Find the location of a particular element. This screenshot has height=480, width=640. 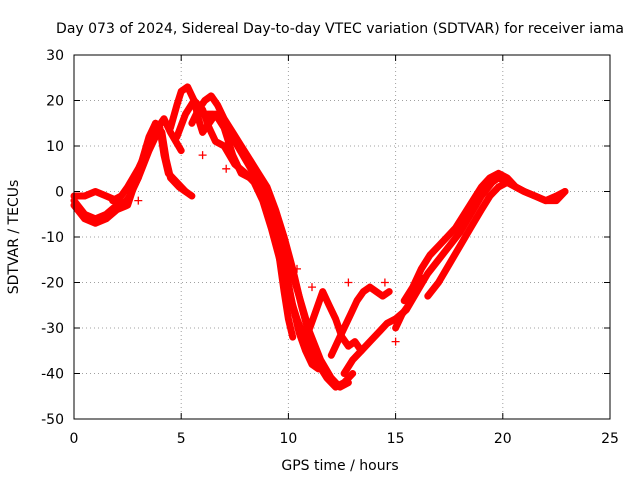

x-tick-label: 15 is located at coordinates (396, 439).